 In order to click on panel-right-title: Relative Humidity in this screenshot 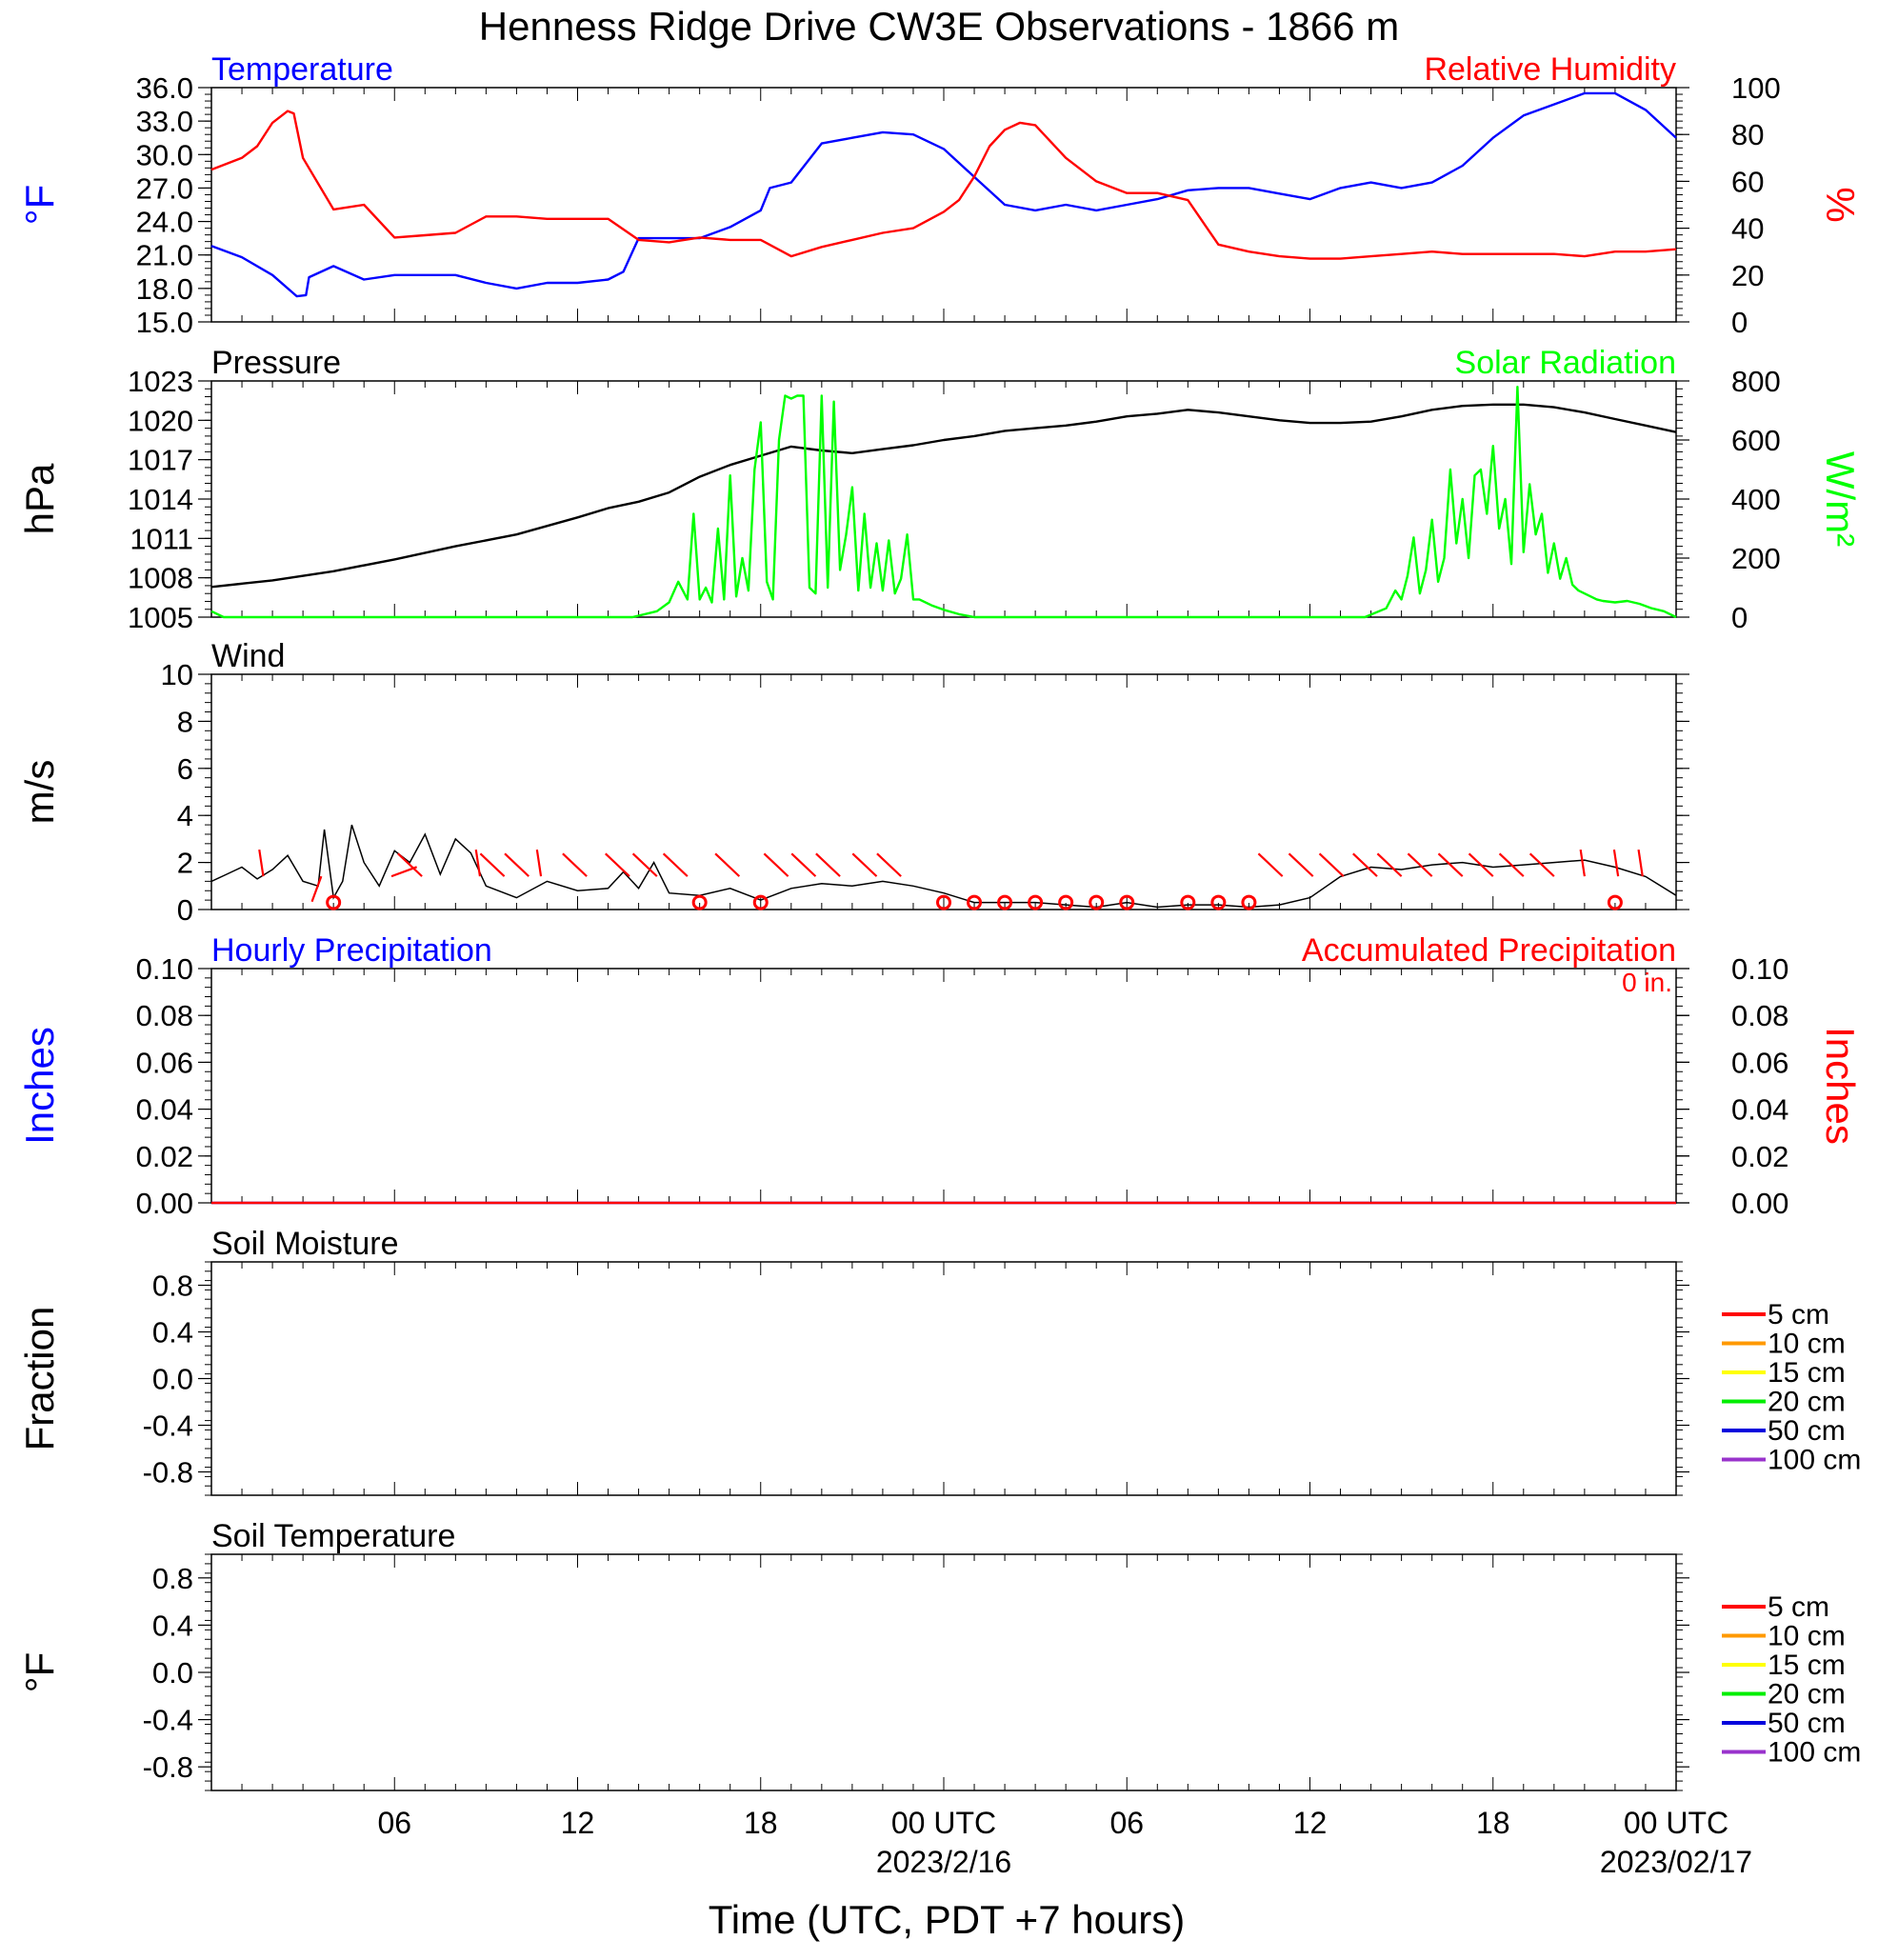, I will do `click(1550, 69)`.